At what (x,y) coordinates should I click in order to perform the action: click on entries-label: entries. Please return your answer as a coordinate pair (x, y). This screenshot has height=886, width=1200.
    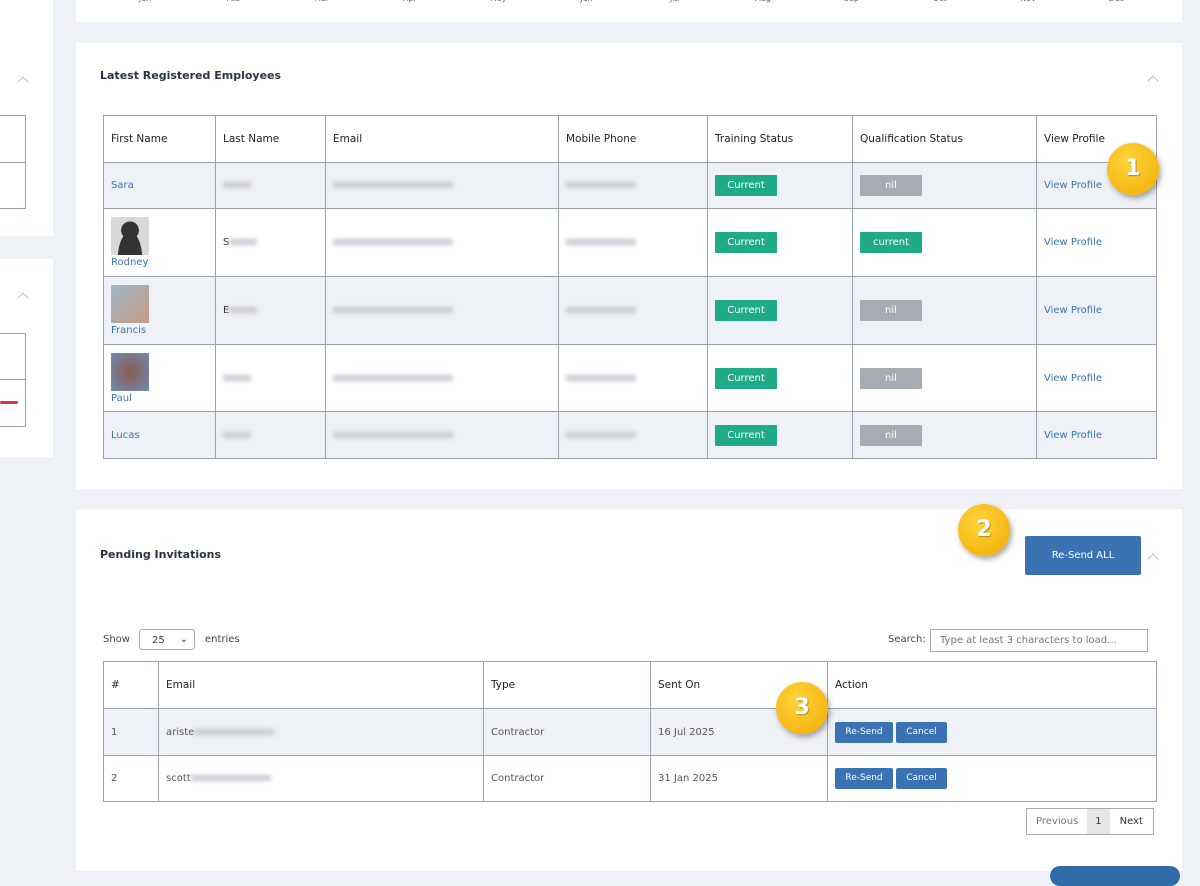
    Looking at the image, I should click on (222, 639).